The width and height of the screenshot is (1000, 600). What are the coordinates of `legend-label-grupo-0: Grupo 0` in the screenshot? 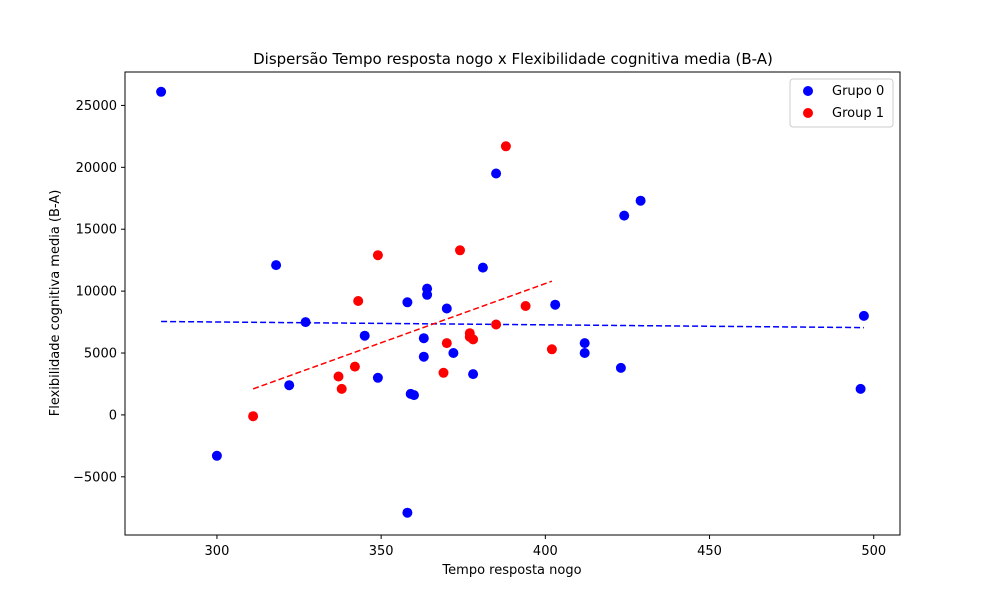 It's located at (858, 91).